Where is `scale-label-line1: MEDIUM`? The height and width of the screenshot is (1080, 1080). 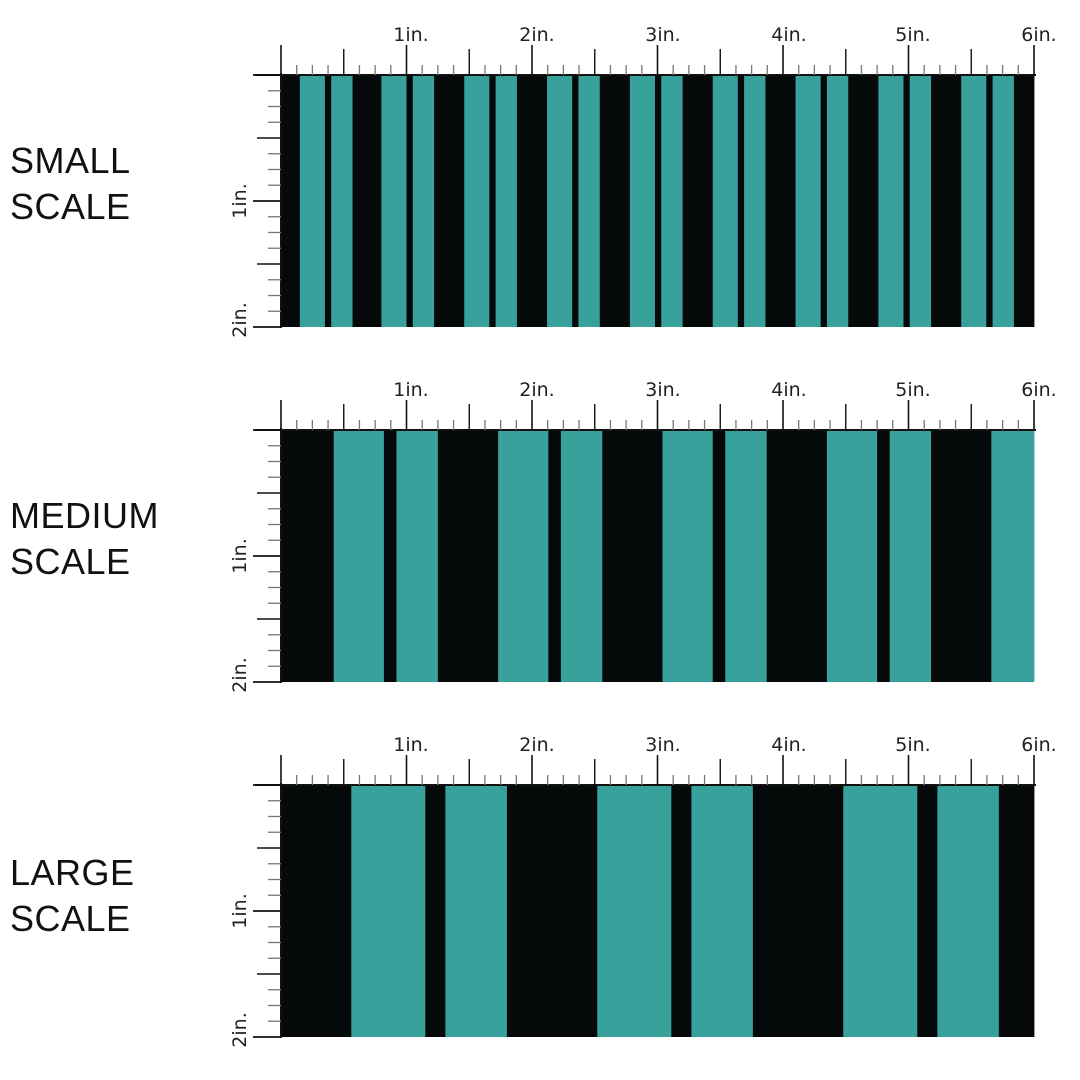 scale-label-line1: MEDIUM is located at coordinates (84, 515).